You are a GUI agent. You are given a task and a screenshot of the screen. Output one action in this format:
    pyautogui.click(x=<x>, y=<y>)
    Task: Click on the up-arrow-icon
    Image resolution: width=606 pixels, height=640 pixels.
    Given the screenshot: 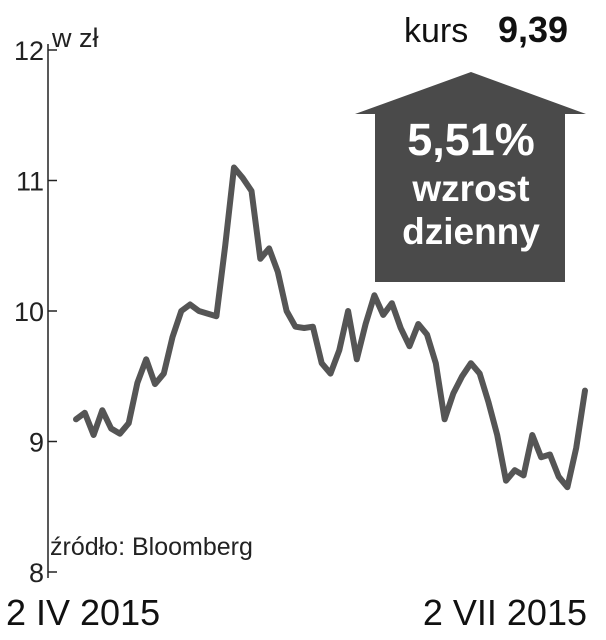 What is the action you would take?
    pyautogui.click(x=470, y=177)
    